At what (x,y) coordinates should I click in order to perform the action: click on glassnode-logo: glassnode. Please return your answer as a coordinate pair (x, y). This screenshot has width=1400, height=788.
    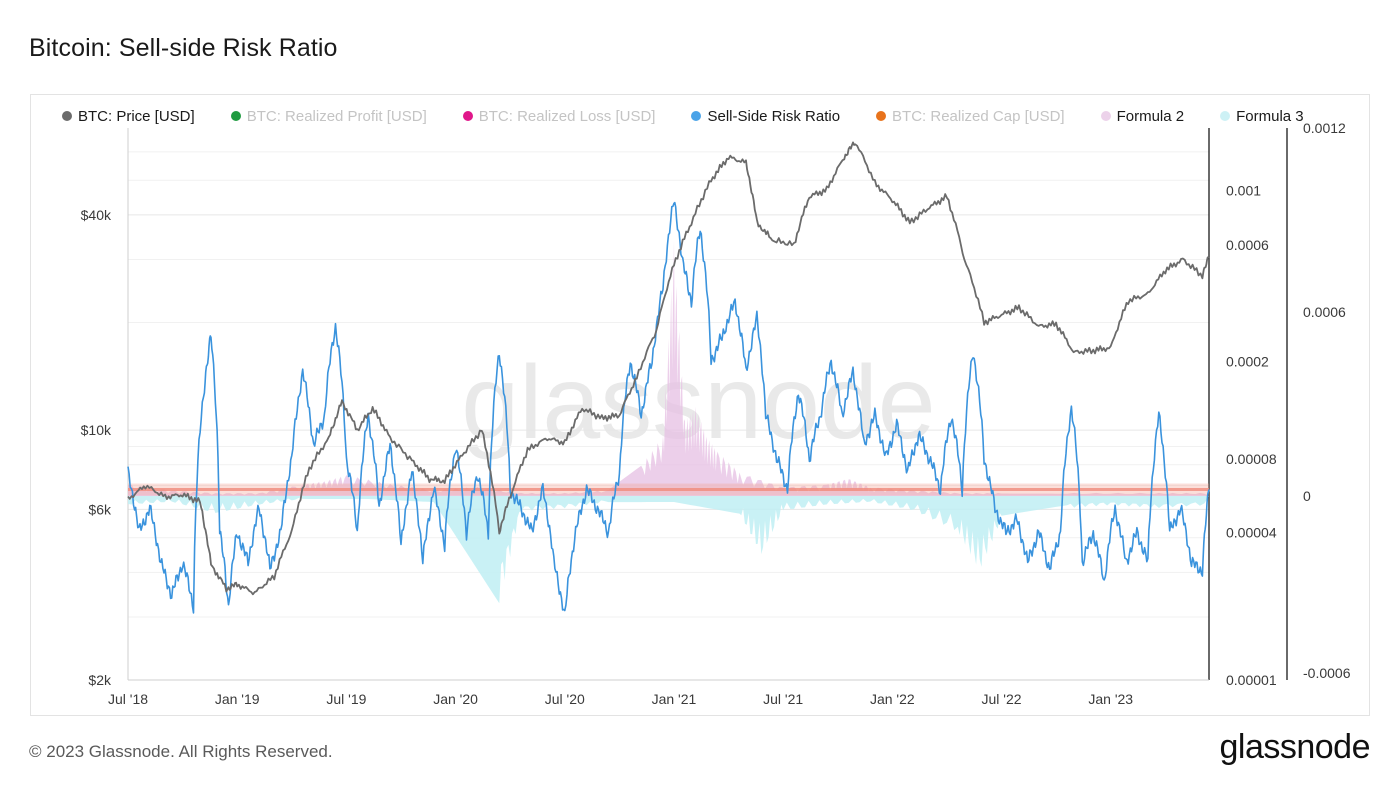
    Looking at the image, I should click on (1294, 747).